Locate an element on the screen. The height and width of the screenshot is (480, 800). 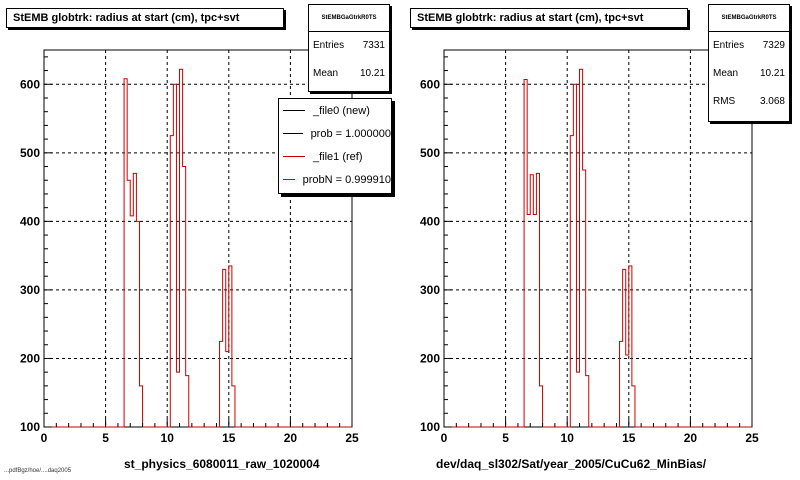
panel-1-stats-box: StEMBGaGtrkR0TS Entries 7331 Mean 10.21 is located at coordinates (349, 48).